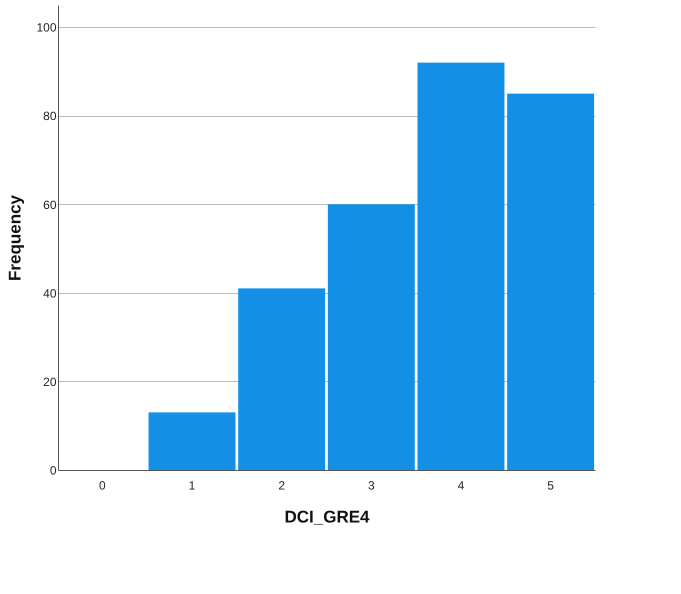 This screenshot has height=594, width=681. Describe the element at coordinates (550, 485) in the screenshot. I see `x-tick-label: 5` at that location.